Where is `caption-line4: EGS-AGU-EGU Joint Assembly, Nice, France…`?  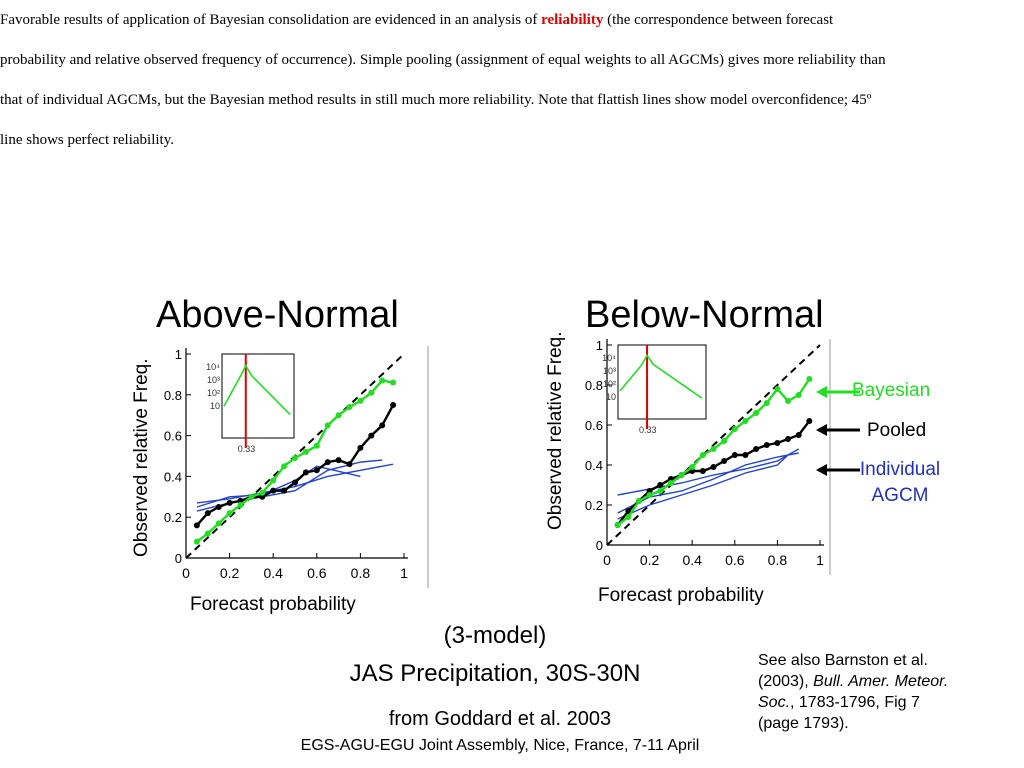 caption-line4: EGS-AGU-EGU Joint Assembly, Nice, France… is located at coordinates (500, 745).